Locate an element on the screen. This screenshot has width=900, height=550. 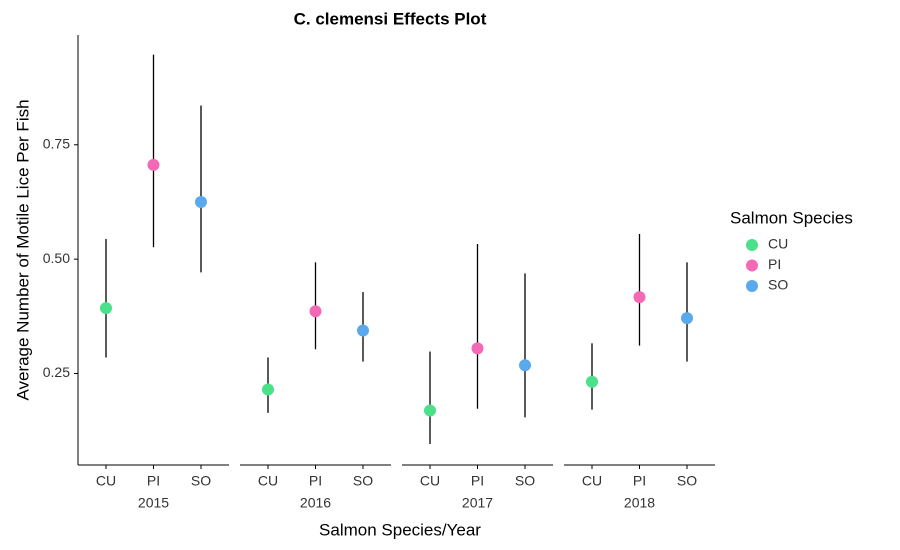
legend-label: CU is located at coordinates (778, 244).